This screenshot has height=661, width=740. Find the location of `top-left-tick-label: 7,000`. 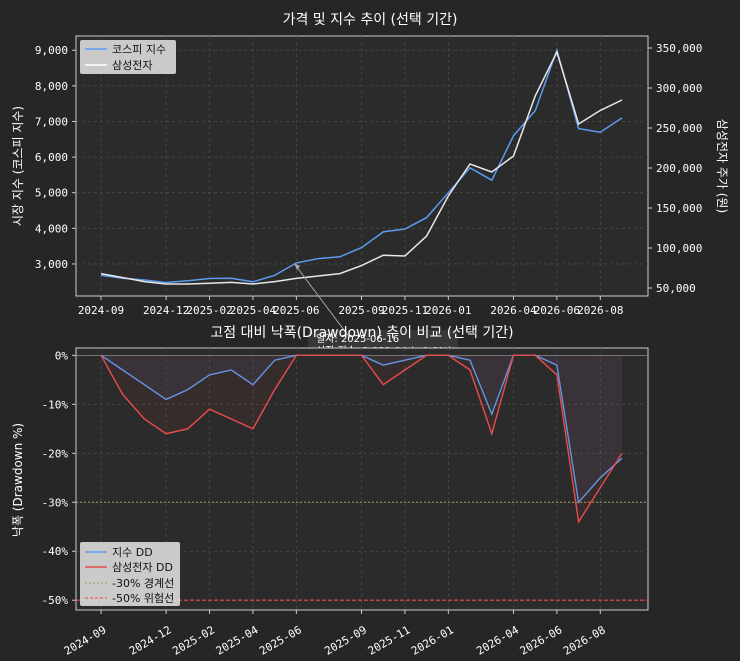

top-left-tick-label: 7,000 is located at coordinates (51, 121).